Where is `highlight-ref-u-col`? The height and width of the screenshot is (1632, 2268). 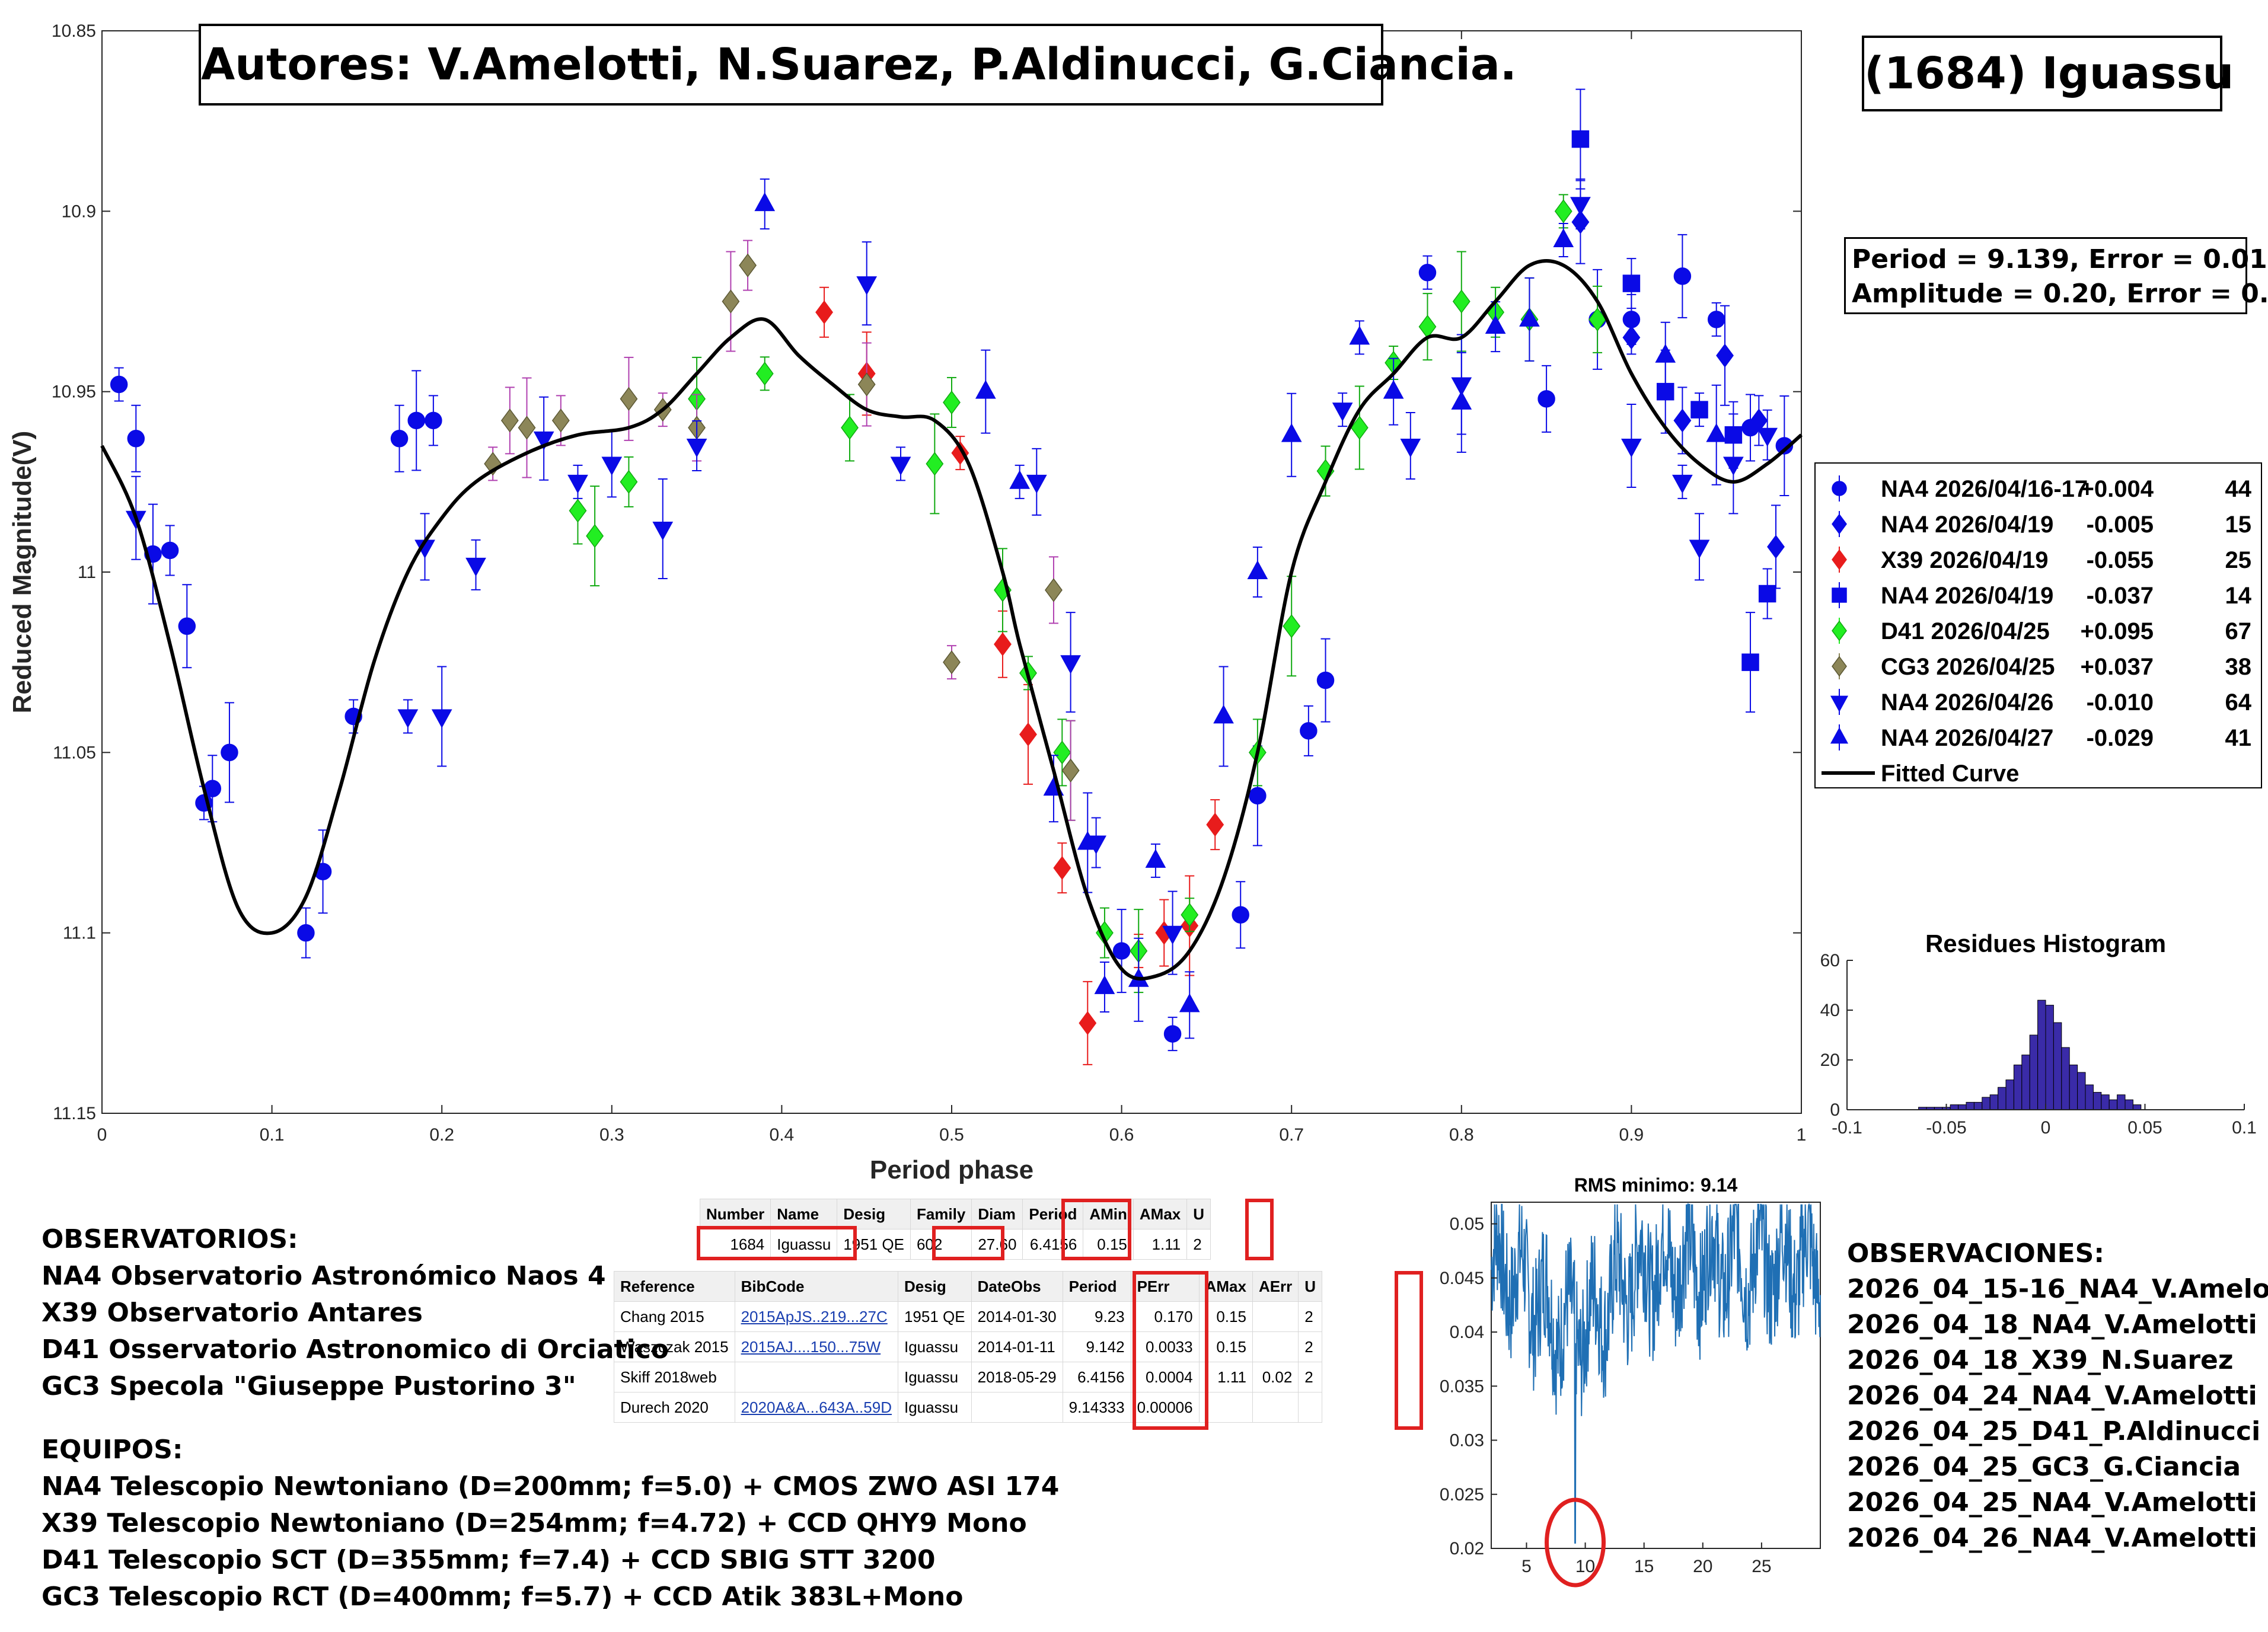 highlight-ref-u-col is located at coordinates (1409, 1350).